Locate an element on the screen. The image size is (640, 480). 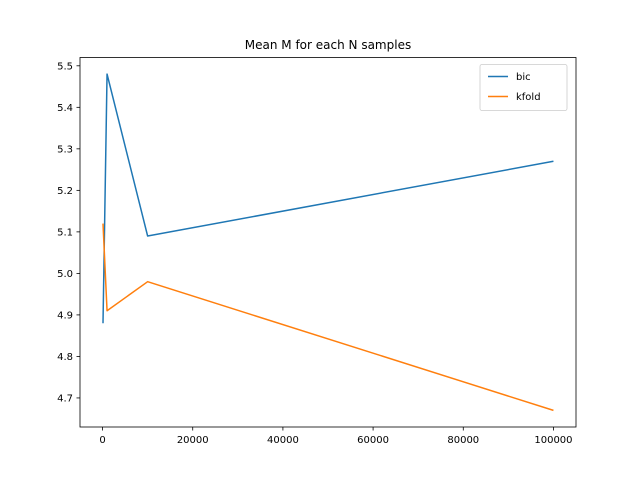
x-tick-label: 60000 is located at coordinates (373, 440).